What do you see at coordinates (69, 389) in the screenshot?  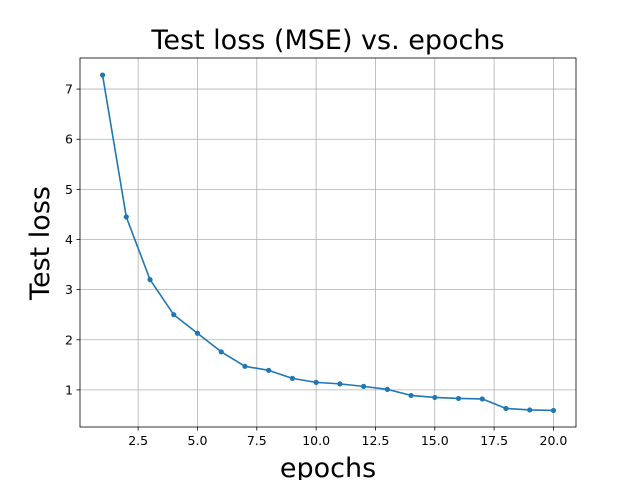 I see `y-tick-label: 1` at bounding box center [69, 389].